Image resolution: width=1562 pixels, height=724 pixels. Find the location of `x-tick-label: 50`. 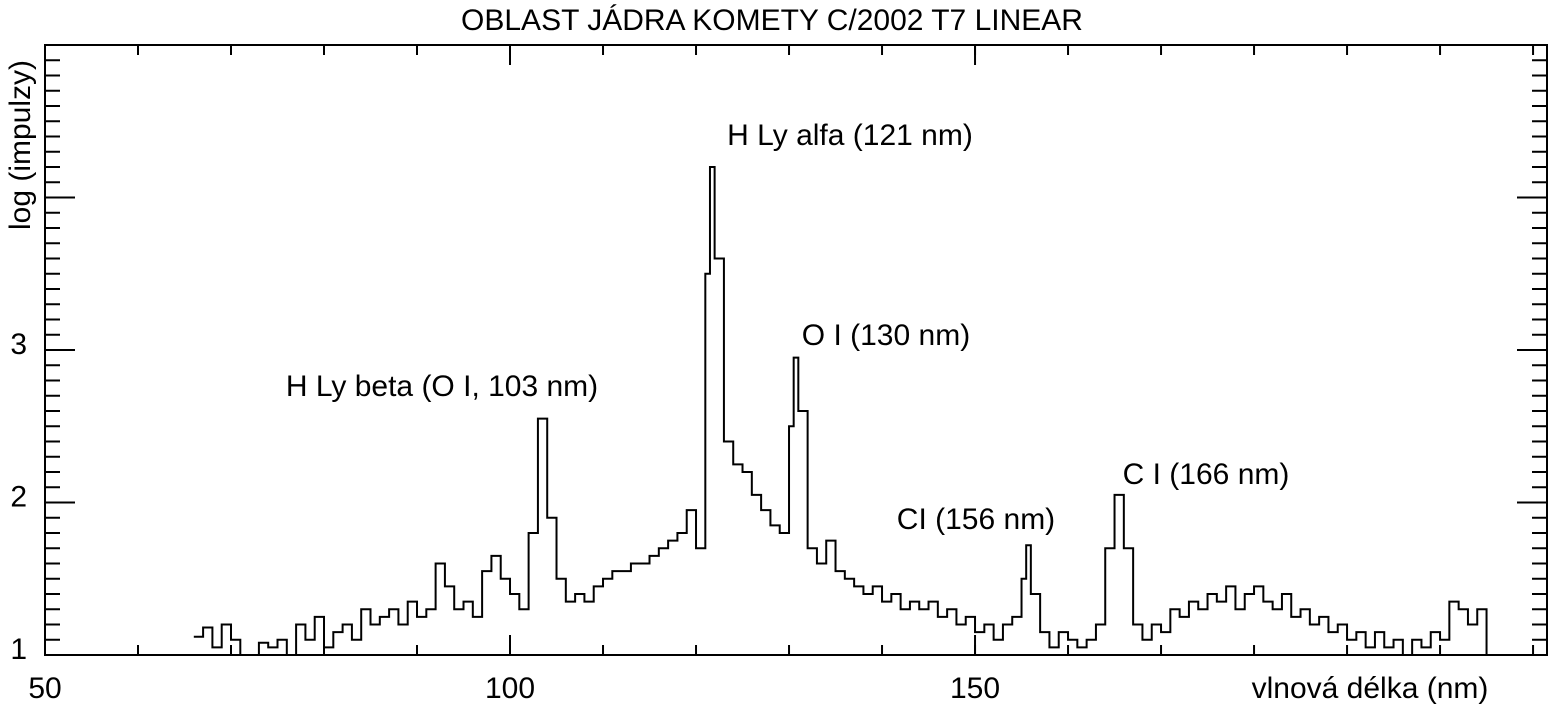

x-tick-label: 50 is located at coordinates (44, 688).